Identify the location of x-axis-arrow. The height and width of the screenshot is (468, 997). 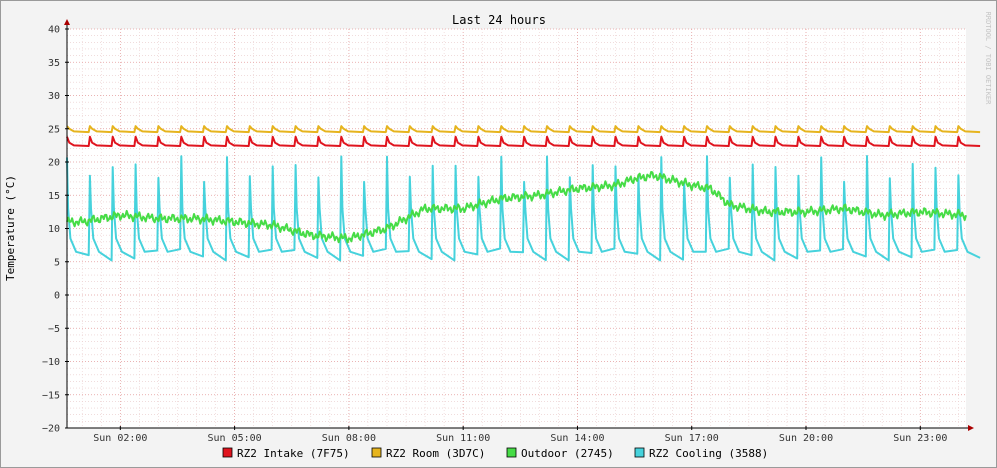
(971, 428).